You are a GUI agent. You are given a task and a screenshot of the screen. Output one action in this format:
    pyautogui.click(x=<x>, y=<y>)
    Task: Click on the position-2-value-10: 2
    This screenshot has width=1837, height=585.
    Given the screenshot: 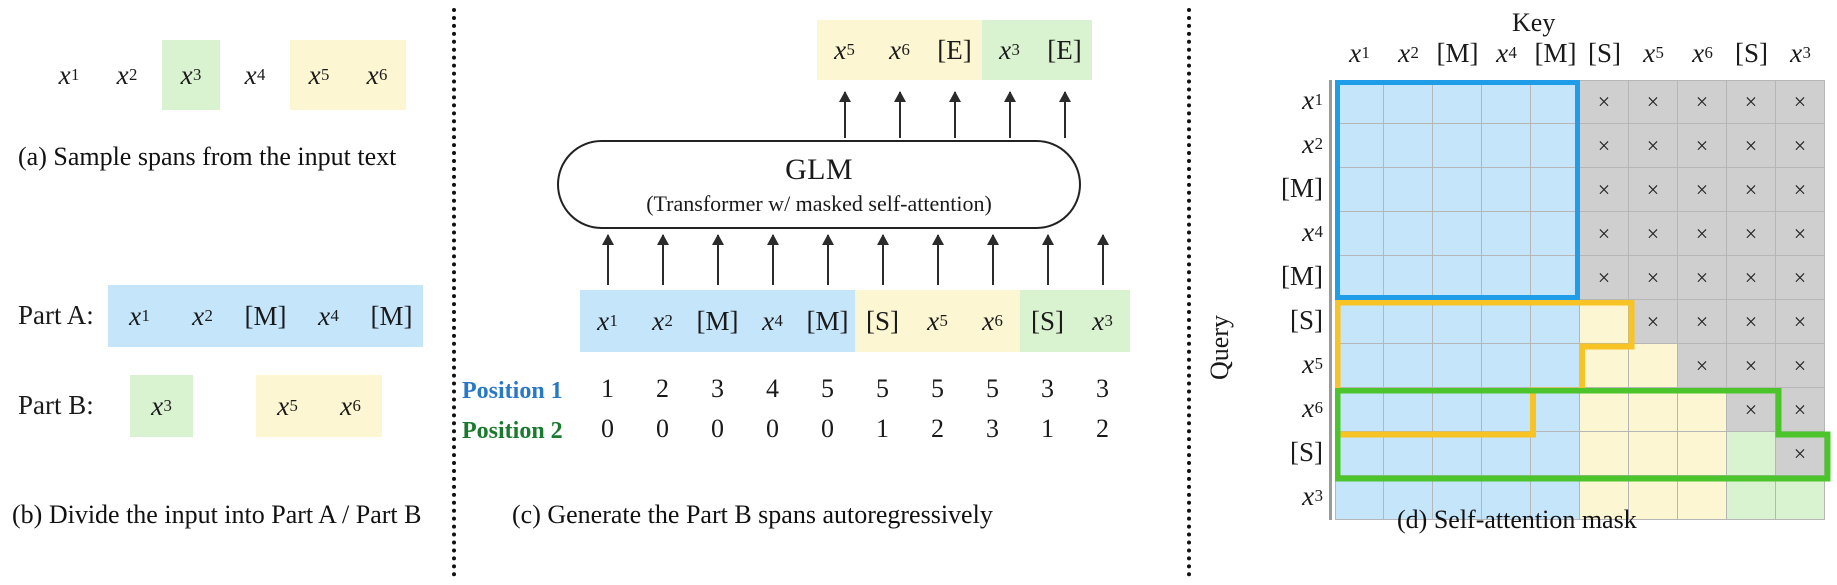 What is the action you would take?
    pyautogui.click(x=1102, y=428)
    